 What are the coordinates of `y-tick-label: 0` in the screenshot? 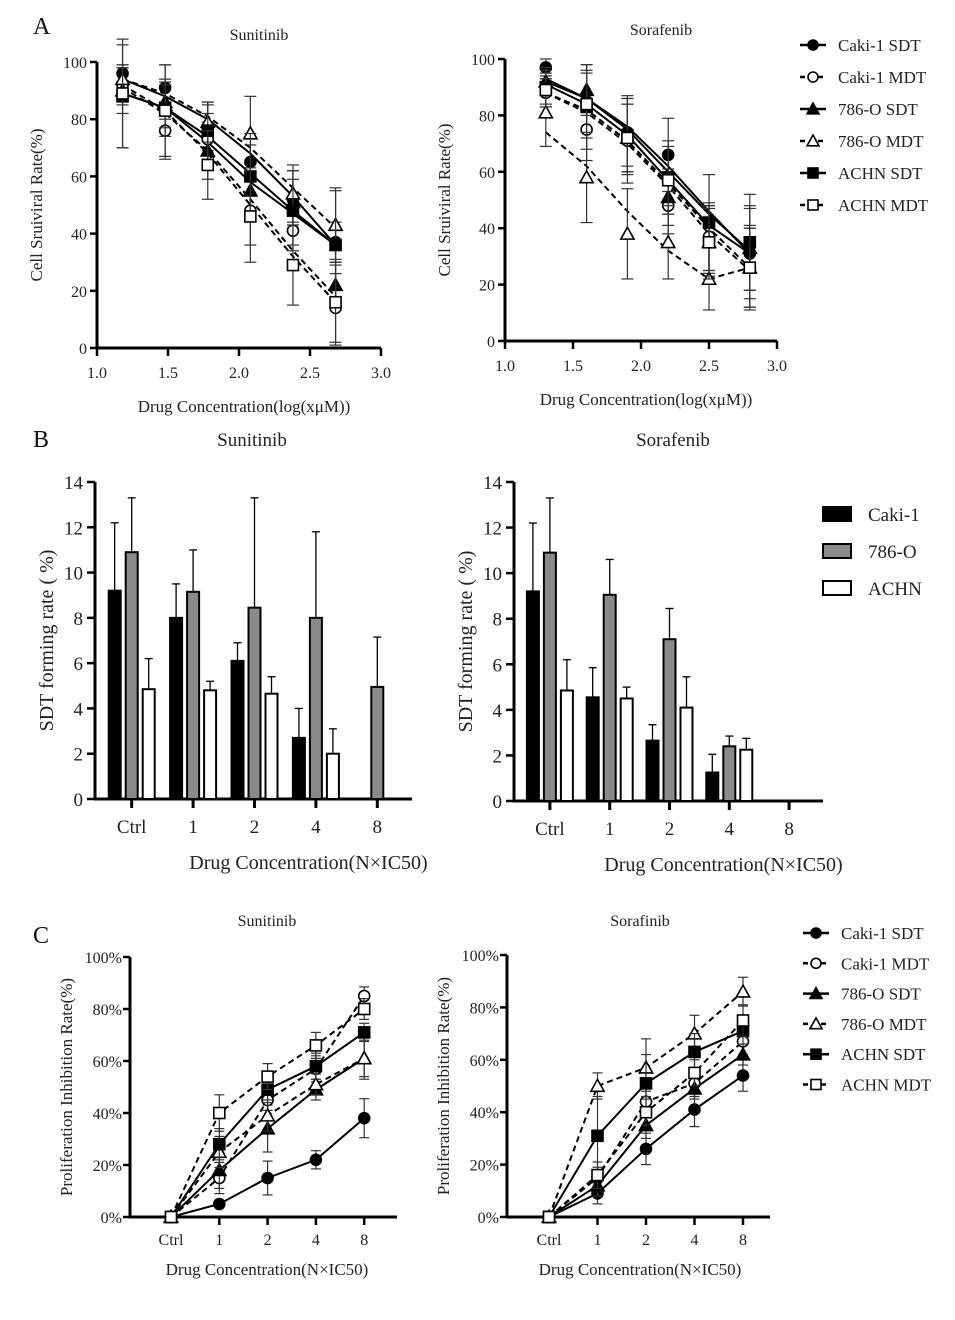 It's located at (491, 342).